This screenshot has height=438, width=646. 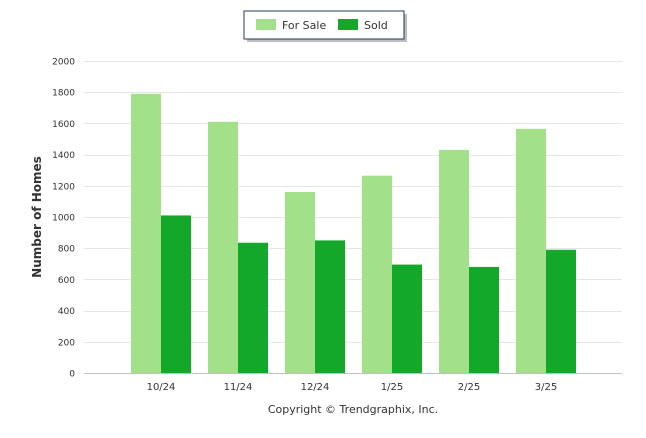 I want to click on y-tick-label: 600, so click(x=66, y=281).